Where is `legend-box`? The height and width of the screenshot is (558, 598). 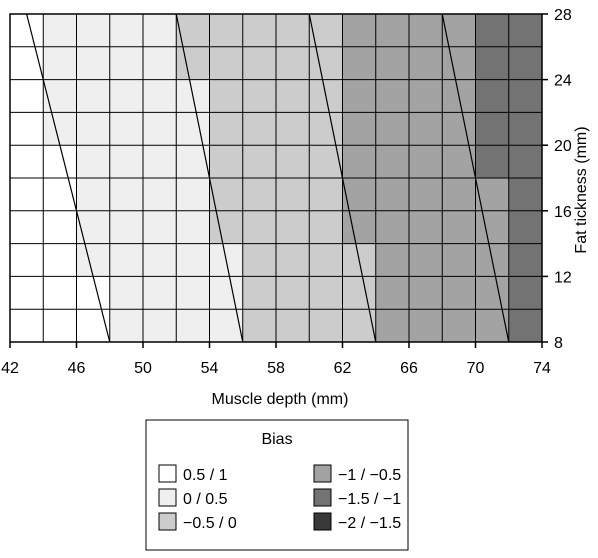 legend-box is located at coordinates (277, 485).